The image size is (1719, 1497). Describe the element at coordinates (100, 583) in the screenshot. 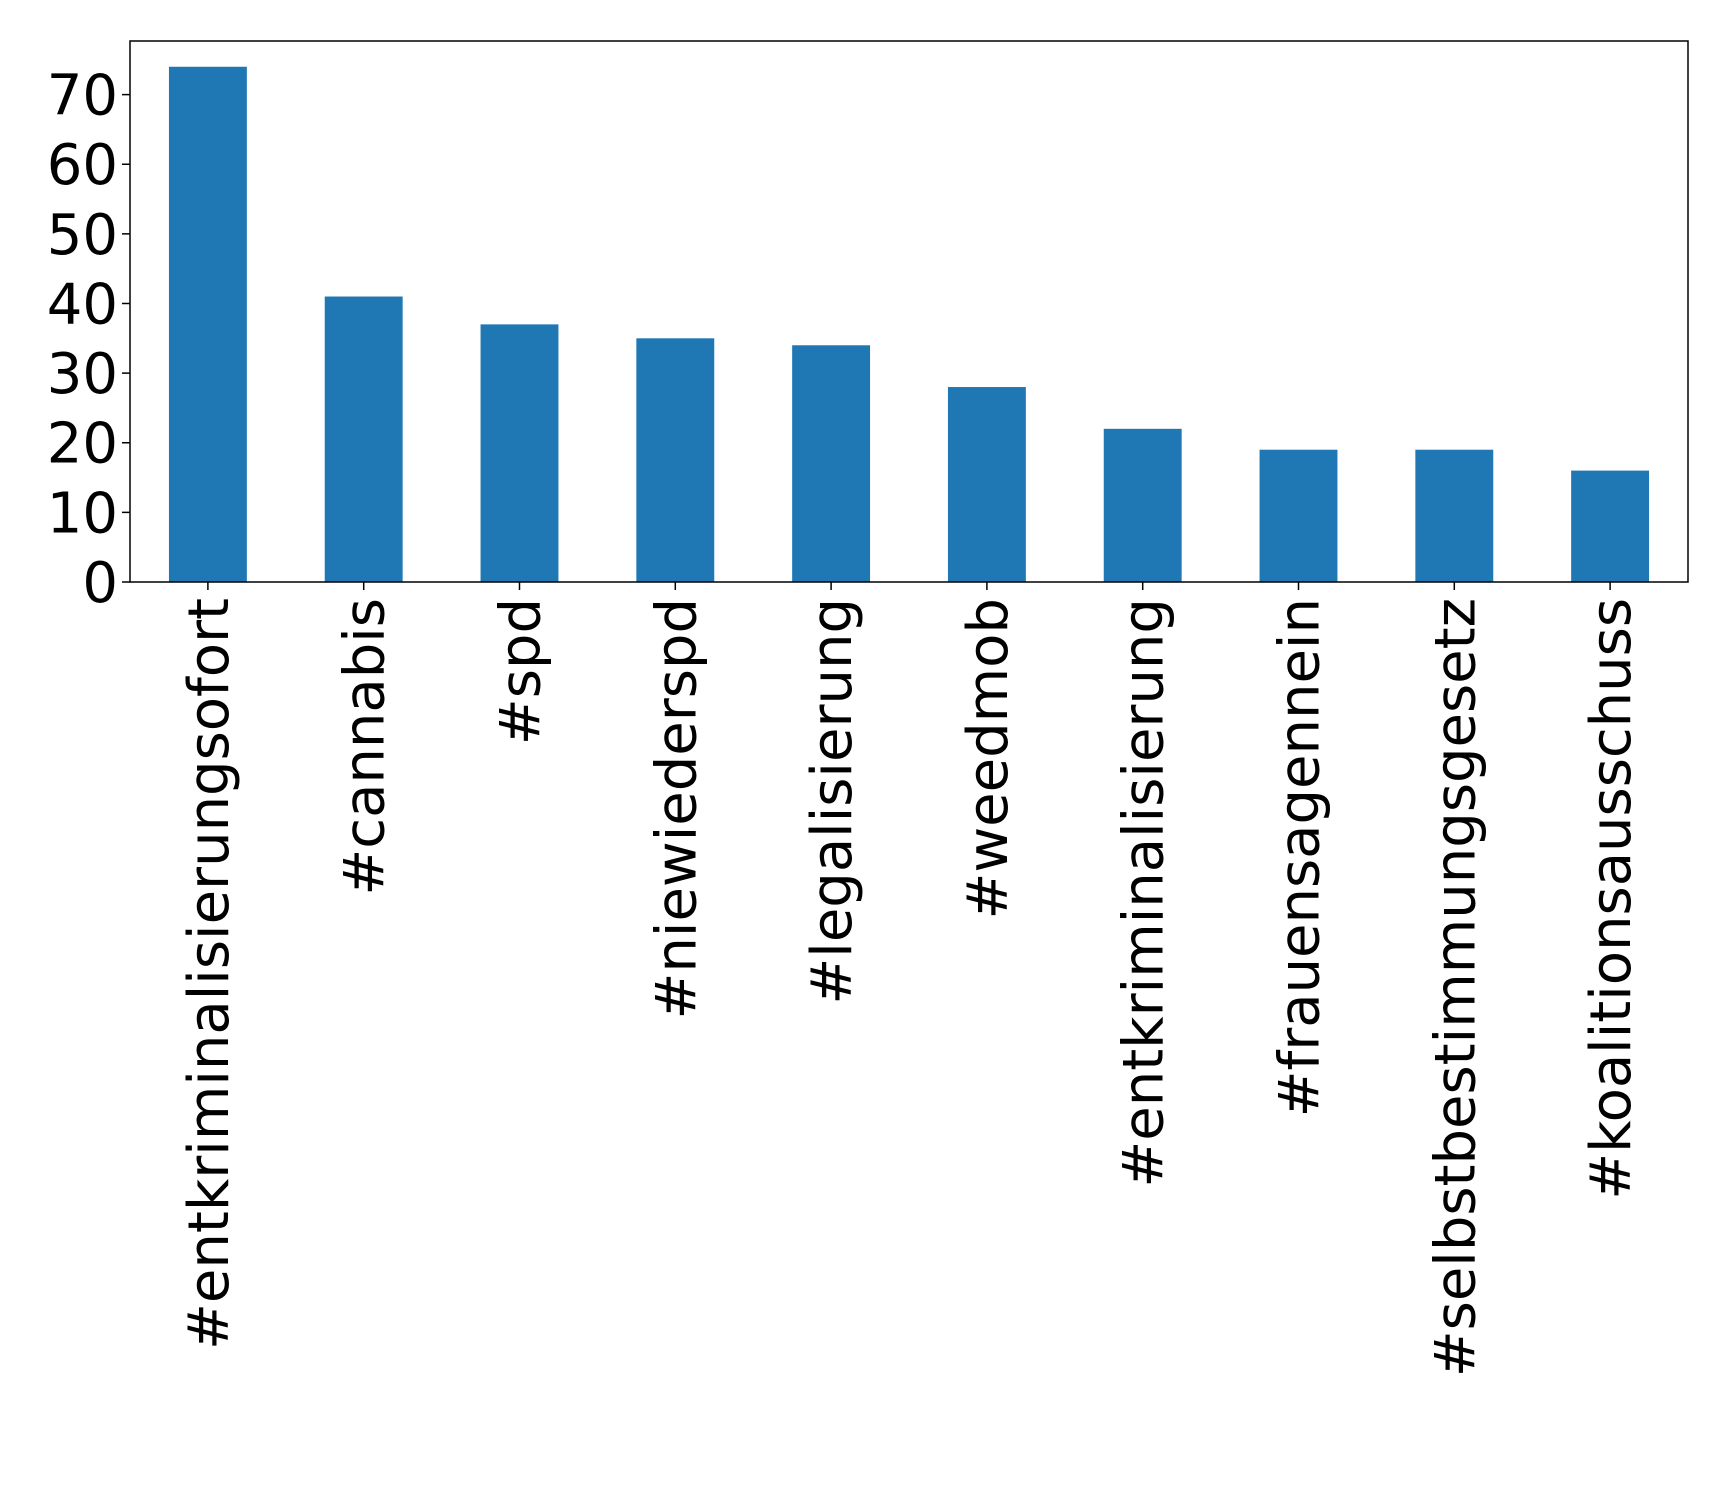

I see `y-tick-label-0: 0` at that location.